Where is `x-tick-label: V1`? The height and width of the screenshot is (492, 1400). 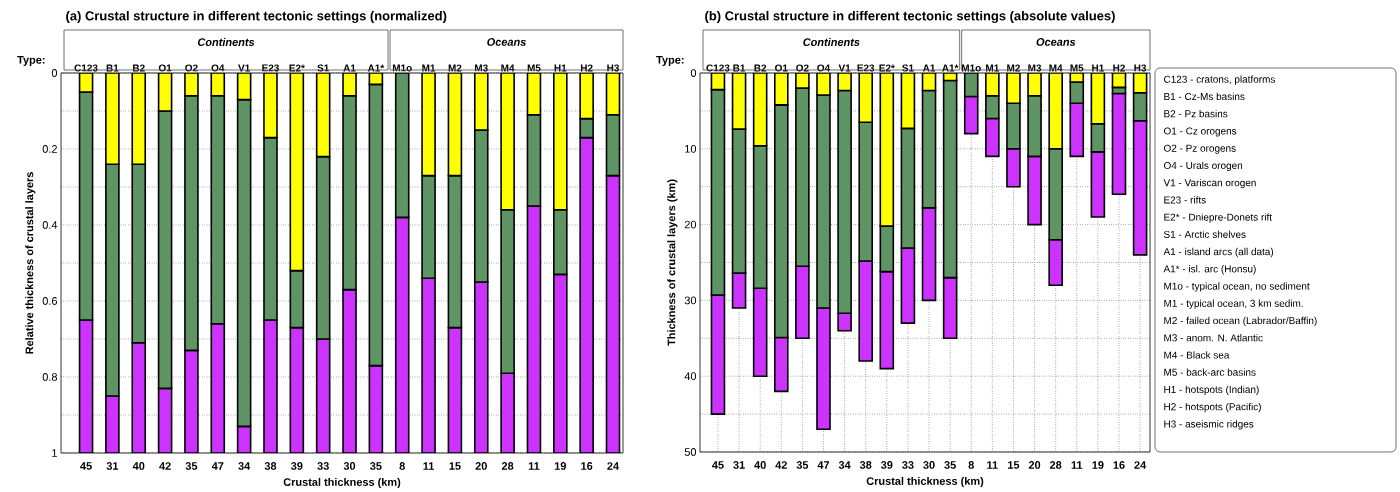 x-tick-label: V1 is located at coordinates (844, 68).